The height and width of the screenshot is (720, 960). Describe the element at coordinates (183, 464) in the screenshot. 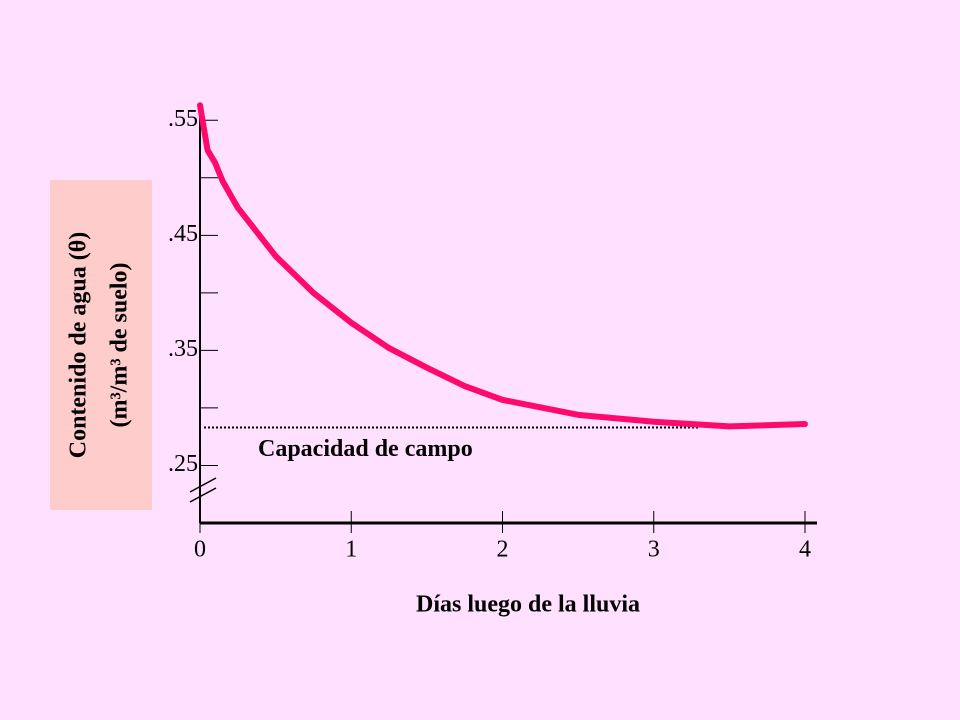

I see `y-tick-label: .25` at that location.